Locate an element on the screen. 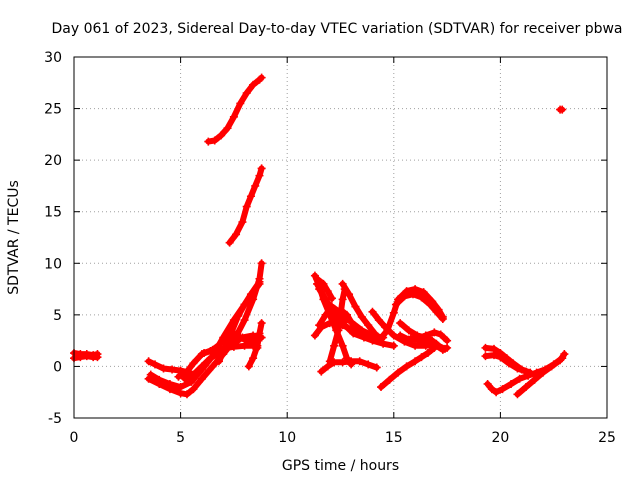 The height and width of the screenshot is (480, 640). x-axis-label: GPS time / hours is located at coordinates (340, 466).